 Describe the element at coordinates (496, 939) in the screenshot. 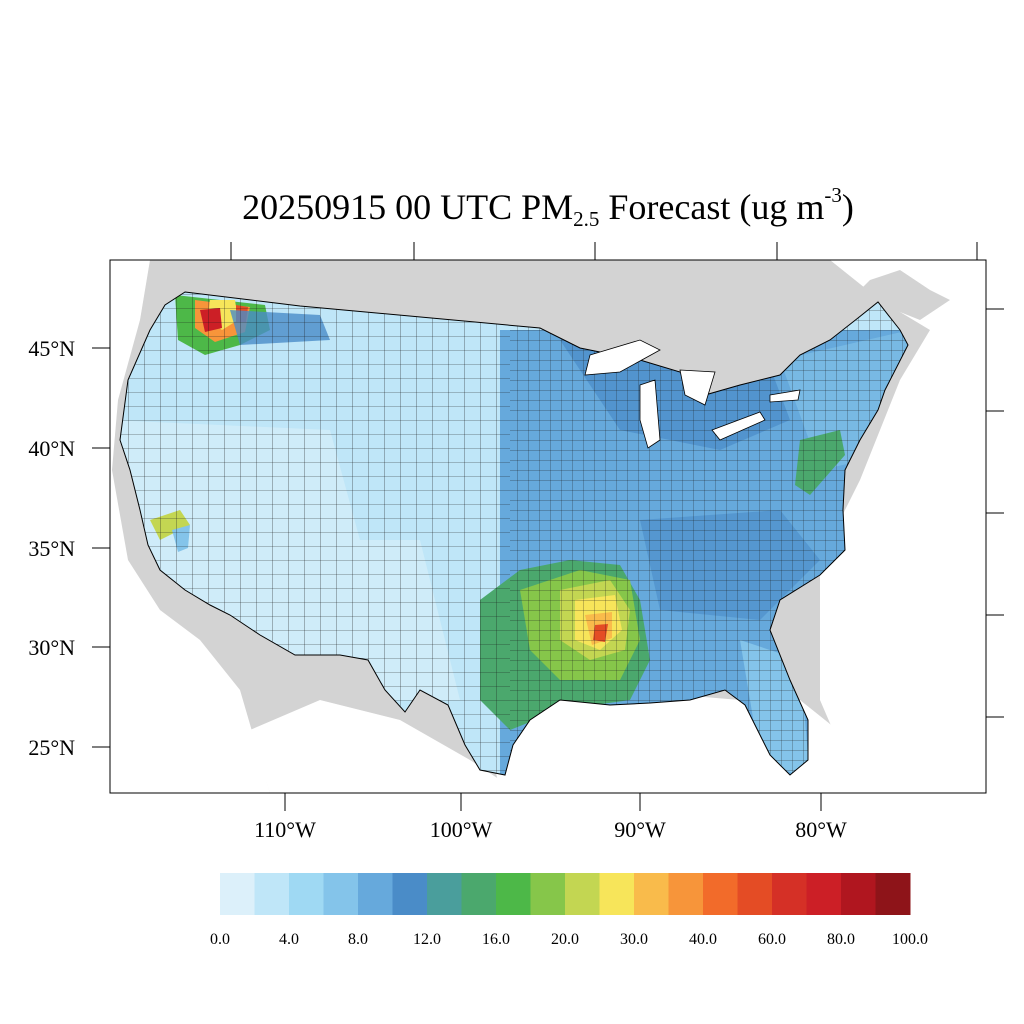

I see `colorbar-label: 16.0` at that location.